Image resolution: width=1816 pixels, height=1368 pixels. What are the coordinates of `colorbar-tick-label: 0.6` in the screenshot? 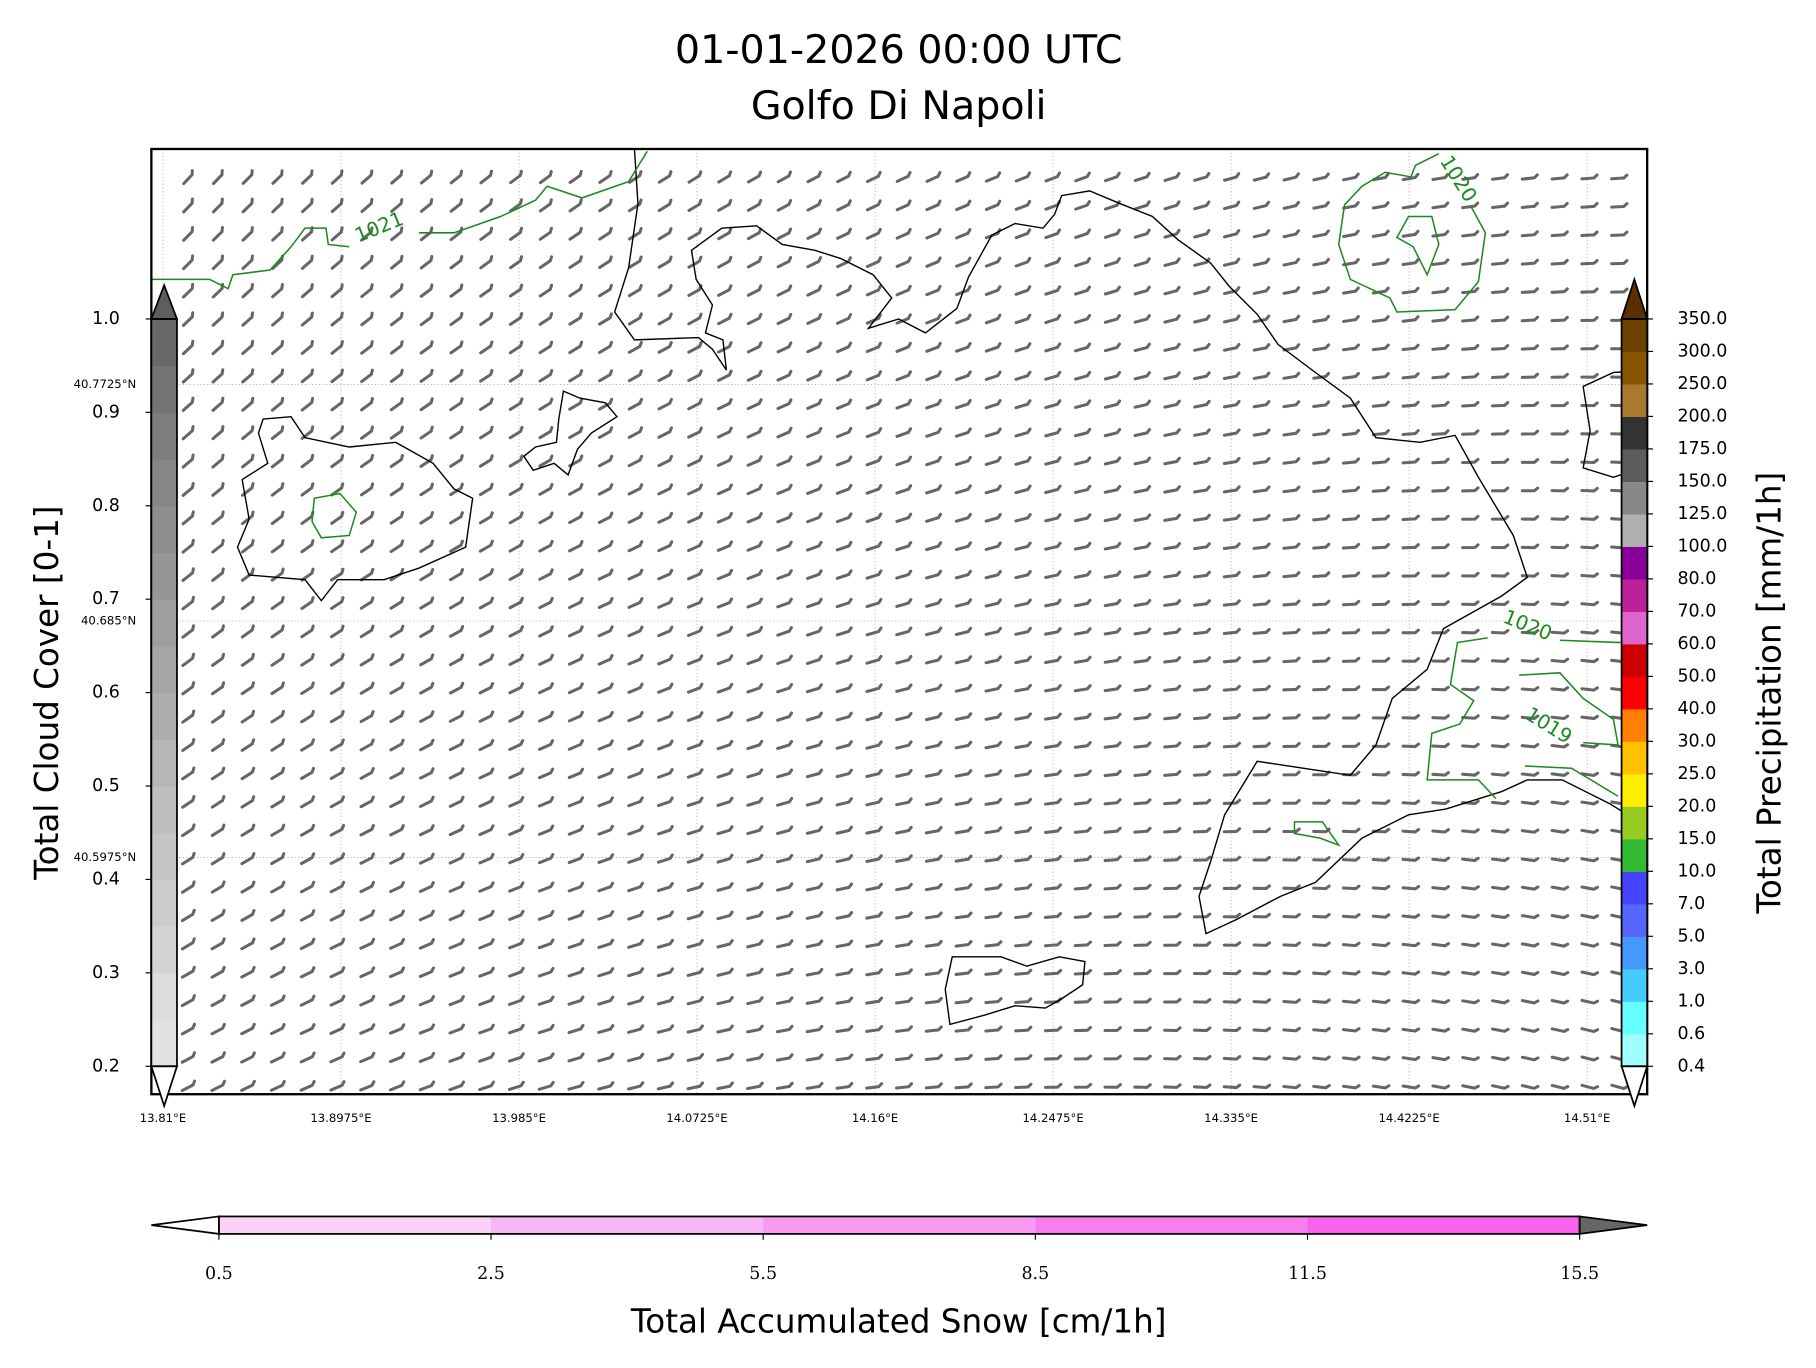 It's located at (106, 693).